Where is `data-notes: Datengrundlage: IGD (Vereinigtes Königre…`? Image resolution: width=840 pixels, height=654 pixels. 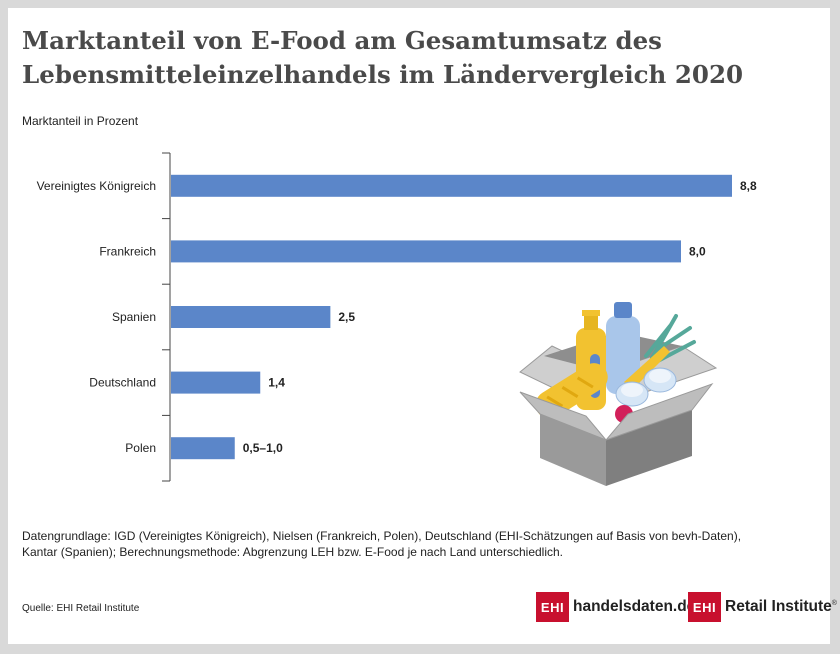 data-notes: Datengrundlage: IGD (Vereinigtes Königre… is located at coordinates (417, 544).